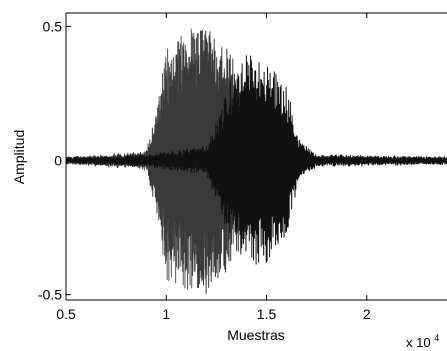 The width and height of the screenshot is (447, 351). I want to click on x-axis-multiplier-exponent: 4, so click(436, 338).